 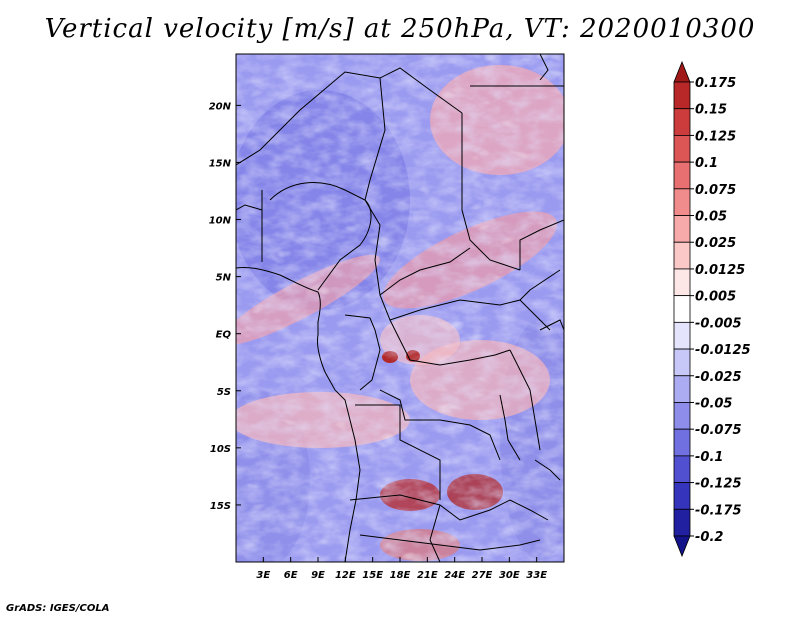 What do you see at coordinates (723, 350) in the screenshot?
I see `colorbar-label: -0.0125` at bounding box center [723, 350].